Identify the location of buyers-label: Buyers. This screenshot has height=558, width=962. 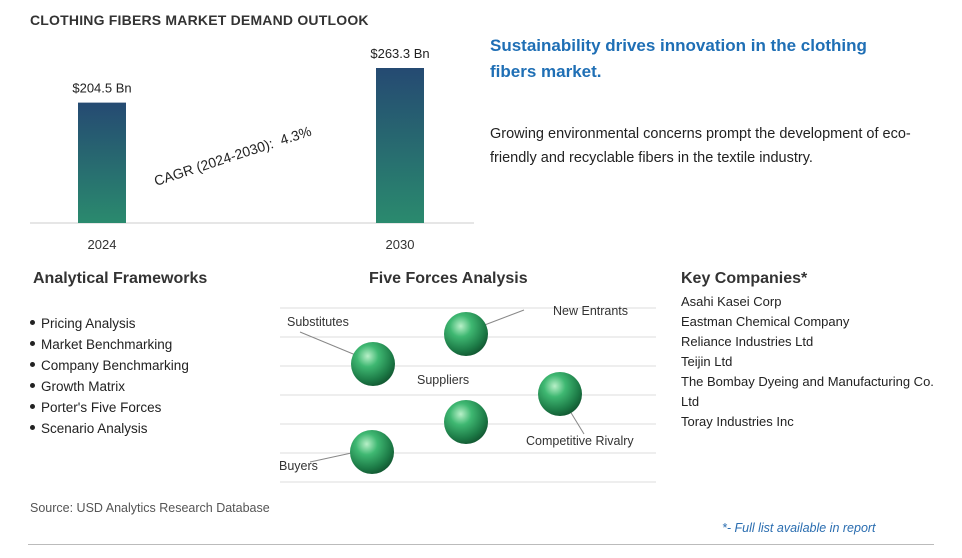
(298, 466).